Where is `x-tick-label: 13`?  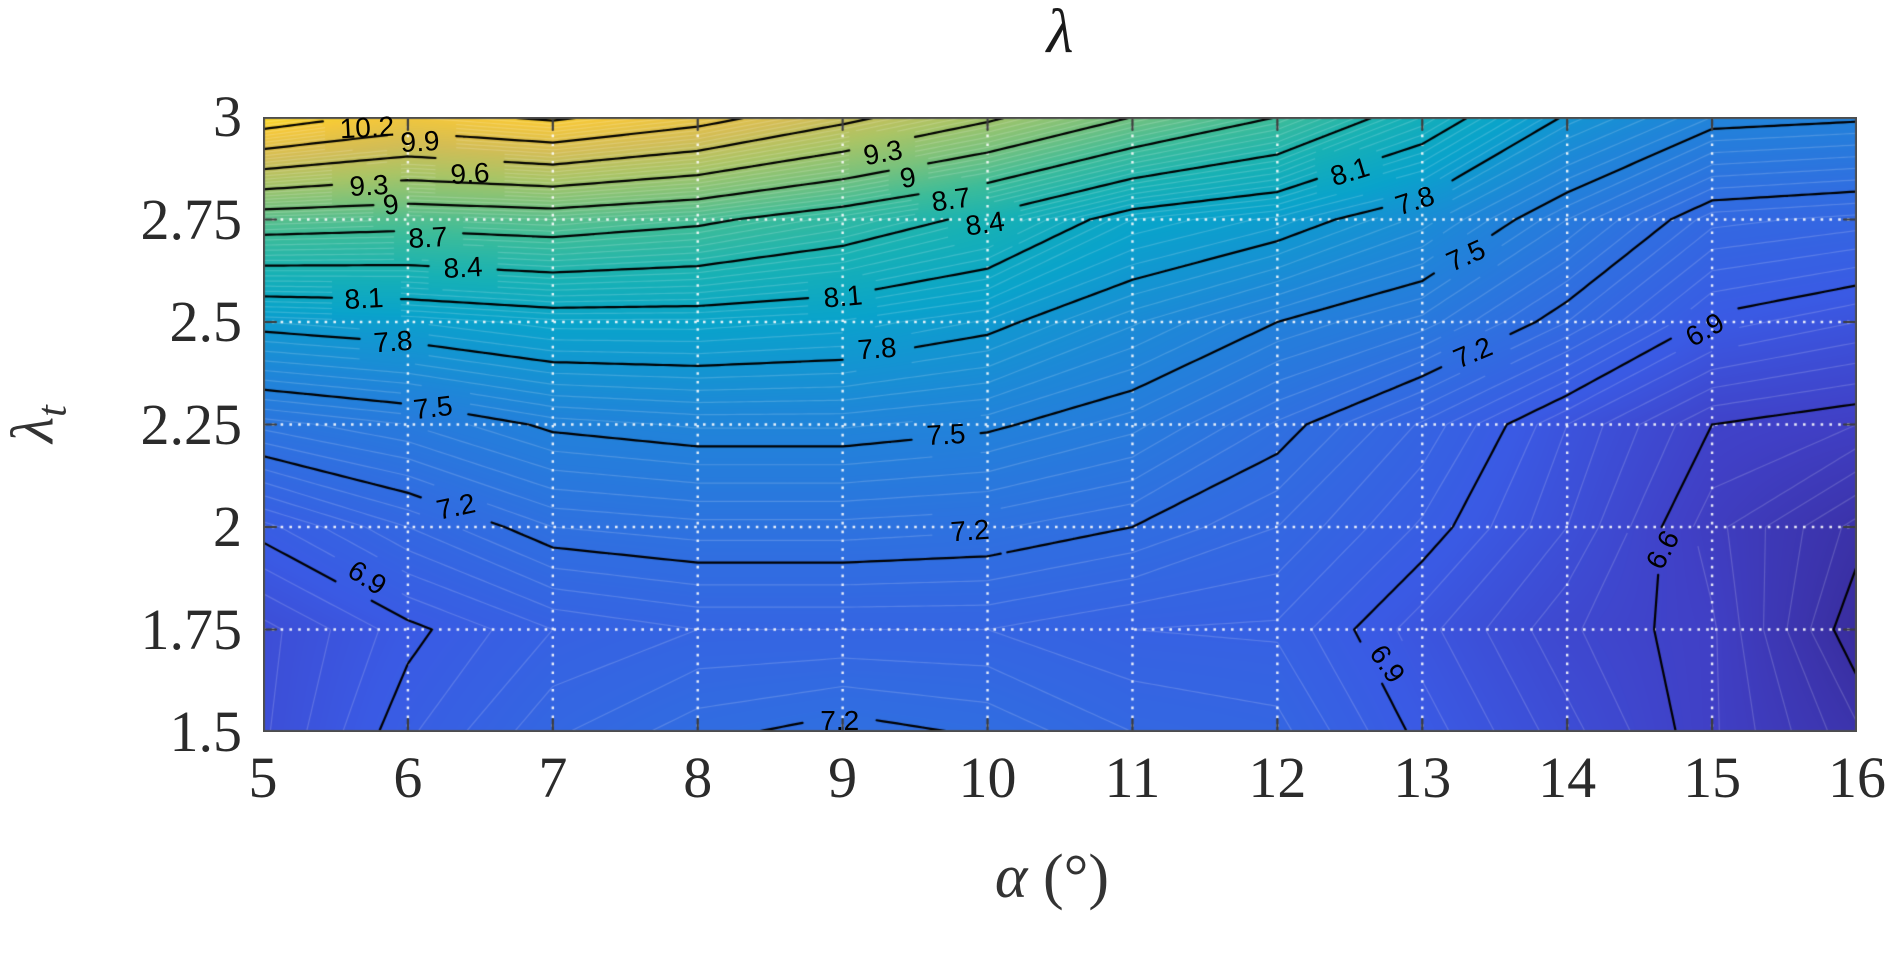 x-tick-label: 13 is located at coordinates (1422, 777).